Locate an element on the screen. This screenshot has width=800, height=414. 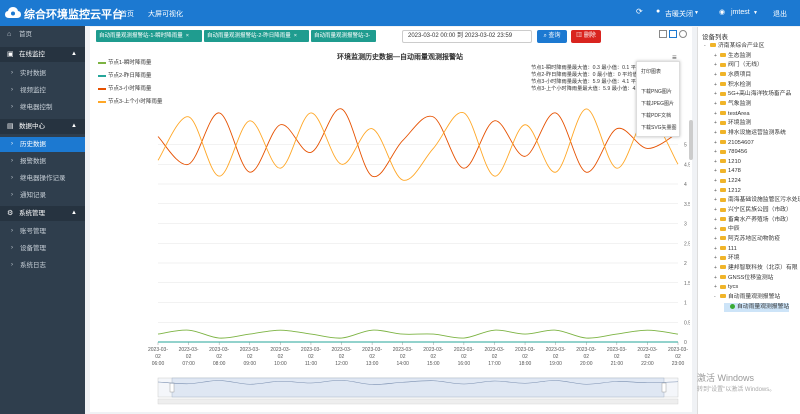
sidebar-item-relay-log: › 继电器操作记录 is located at coordinates (42, 178).